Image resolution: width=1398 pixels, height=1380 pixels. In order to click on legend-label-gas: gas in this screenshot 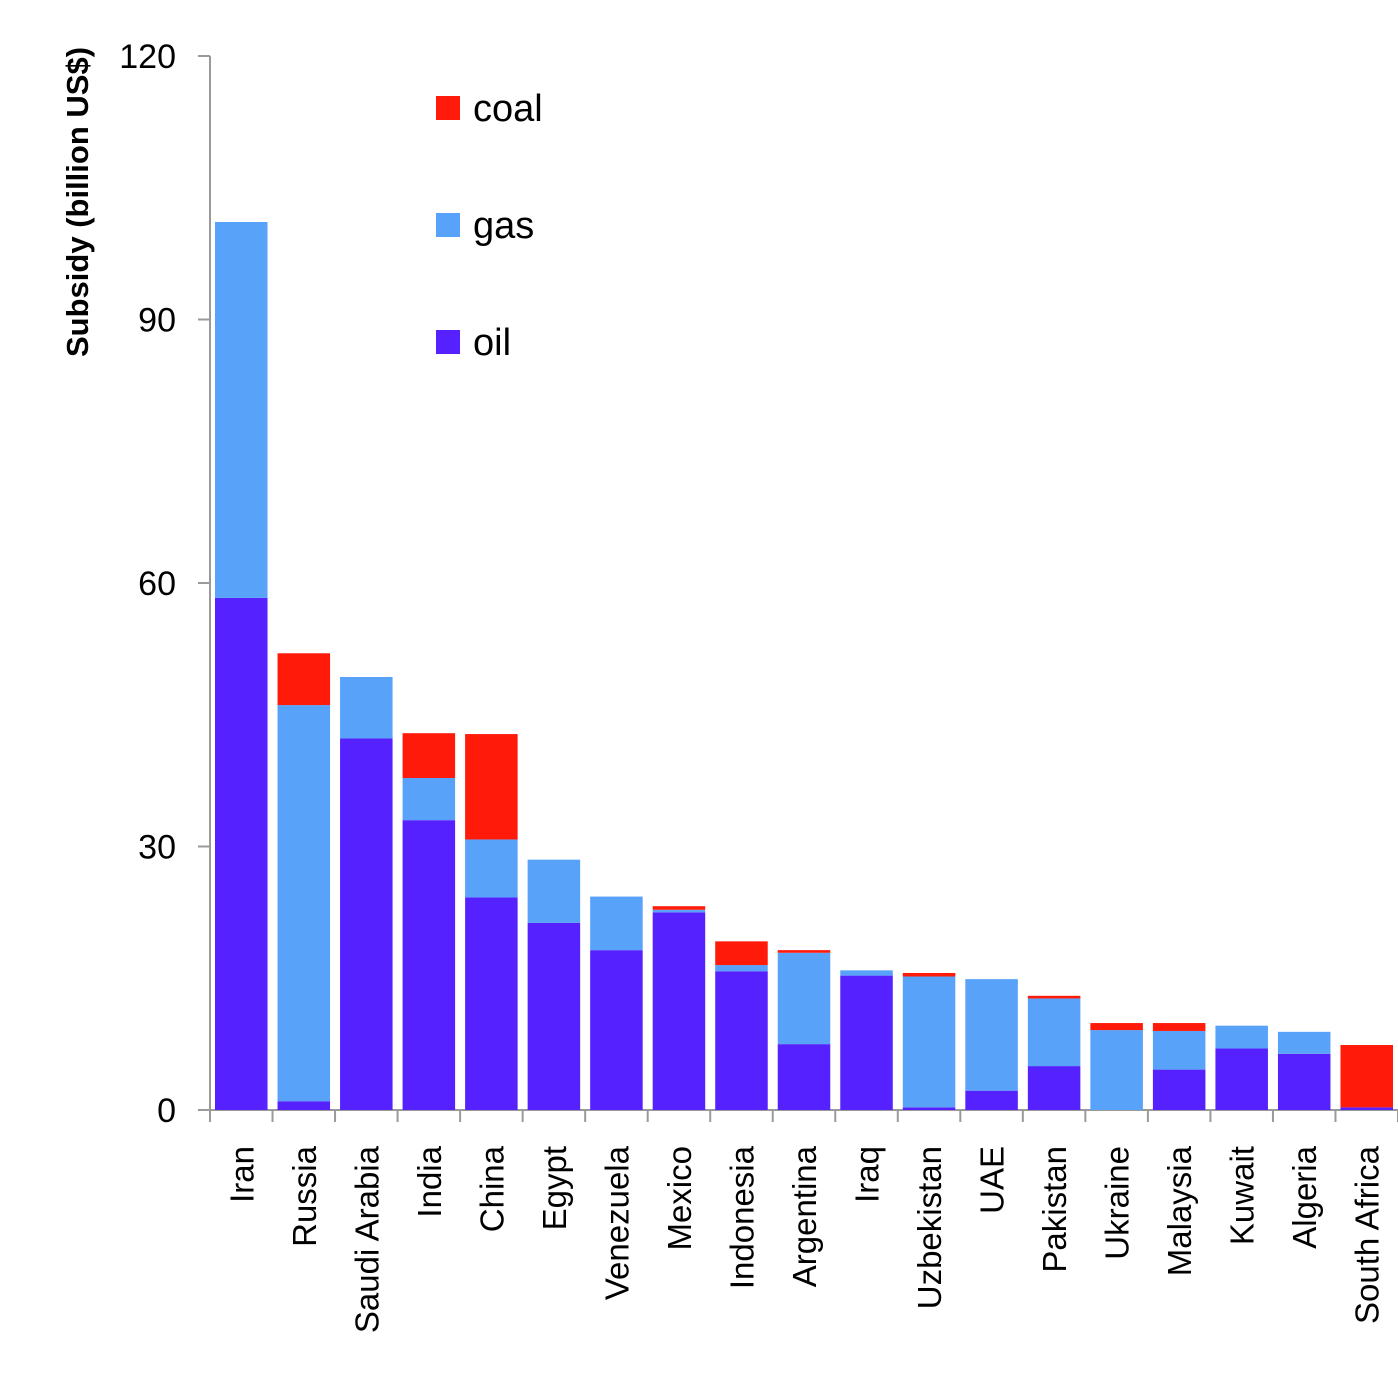, I will do `click(503, 226)`.